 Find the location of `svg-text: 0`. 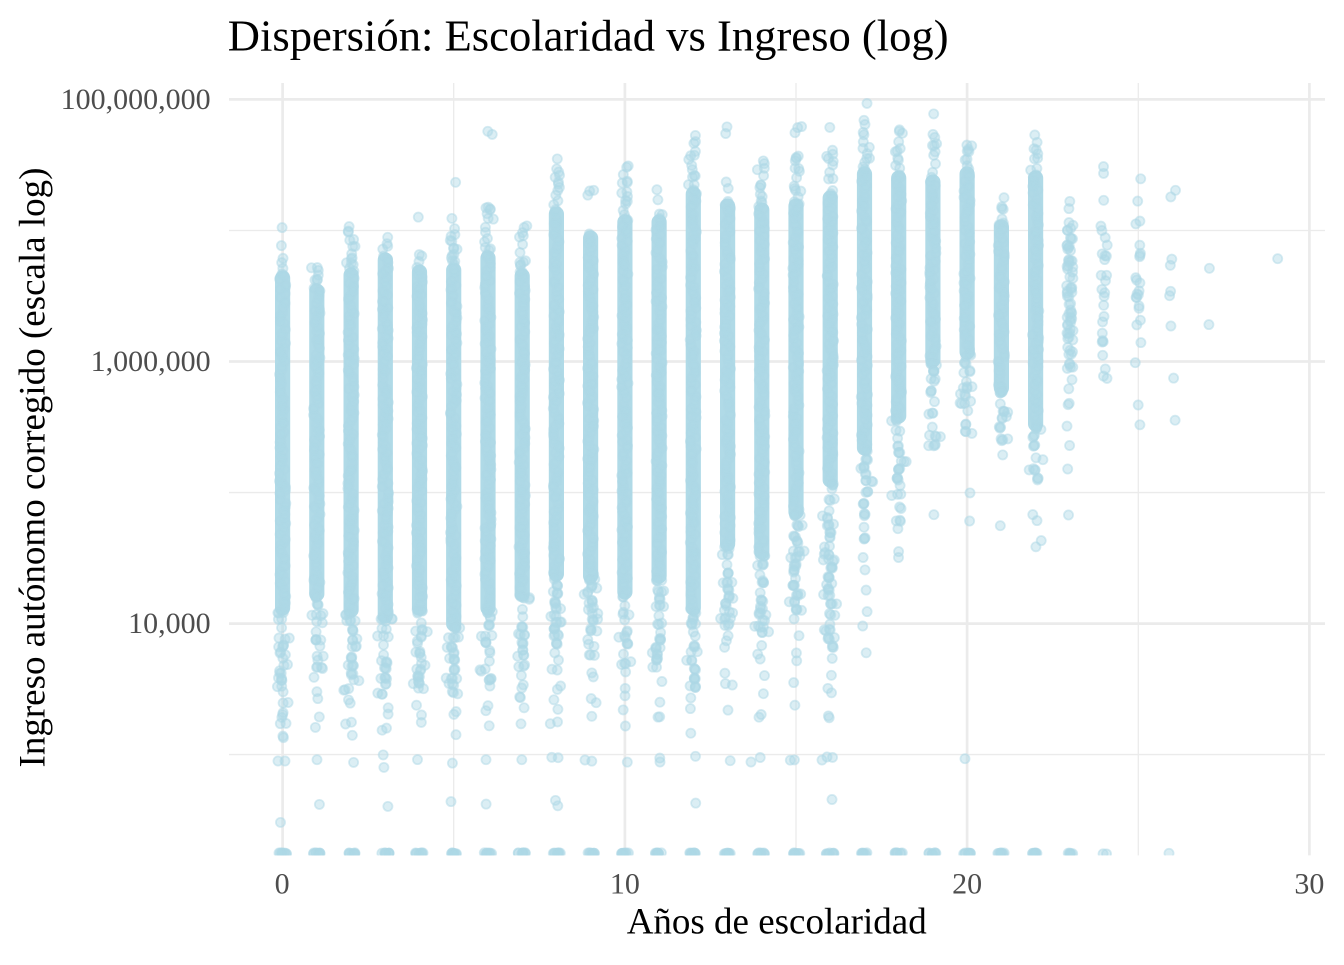

svg-text: 0 is located at coordinates (282, 883).